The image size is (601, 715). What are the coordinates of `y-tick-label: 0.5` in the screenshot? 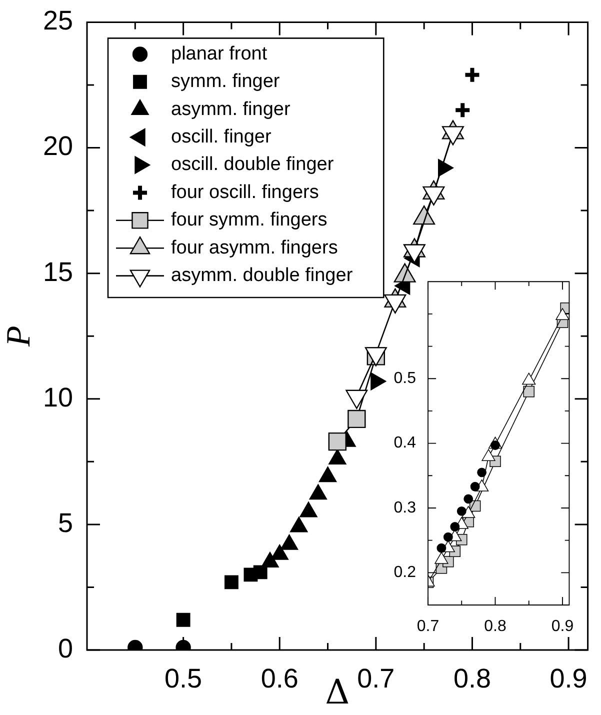 It's located at (405, 379).